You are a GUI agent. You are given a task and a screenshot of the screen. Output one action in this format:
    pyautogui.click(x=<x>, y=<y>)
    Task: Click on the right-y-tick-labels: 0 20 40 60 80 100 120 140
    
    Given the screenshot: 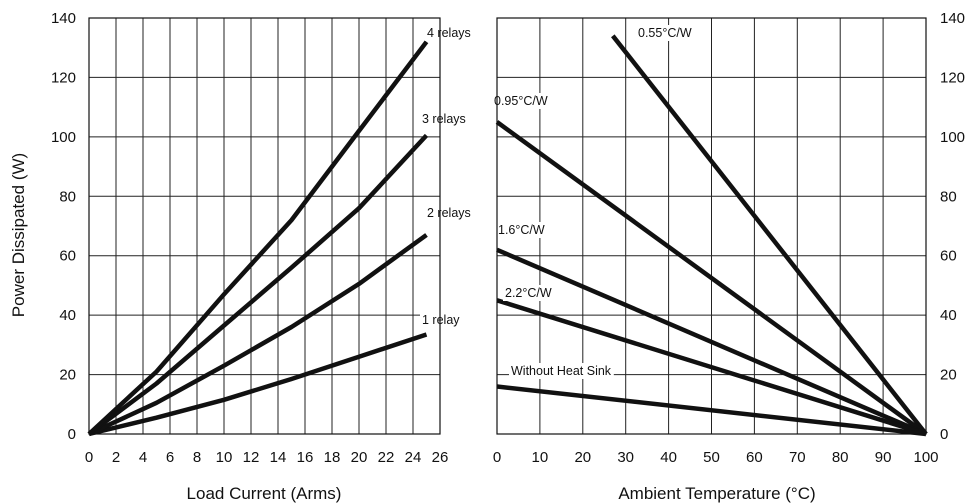 What is the action you would take?
    pyautogui.click(x=952, y=226)
    